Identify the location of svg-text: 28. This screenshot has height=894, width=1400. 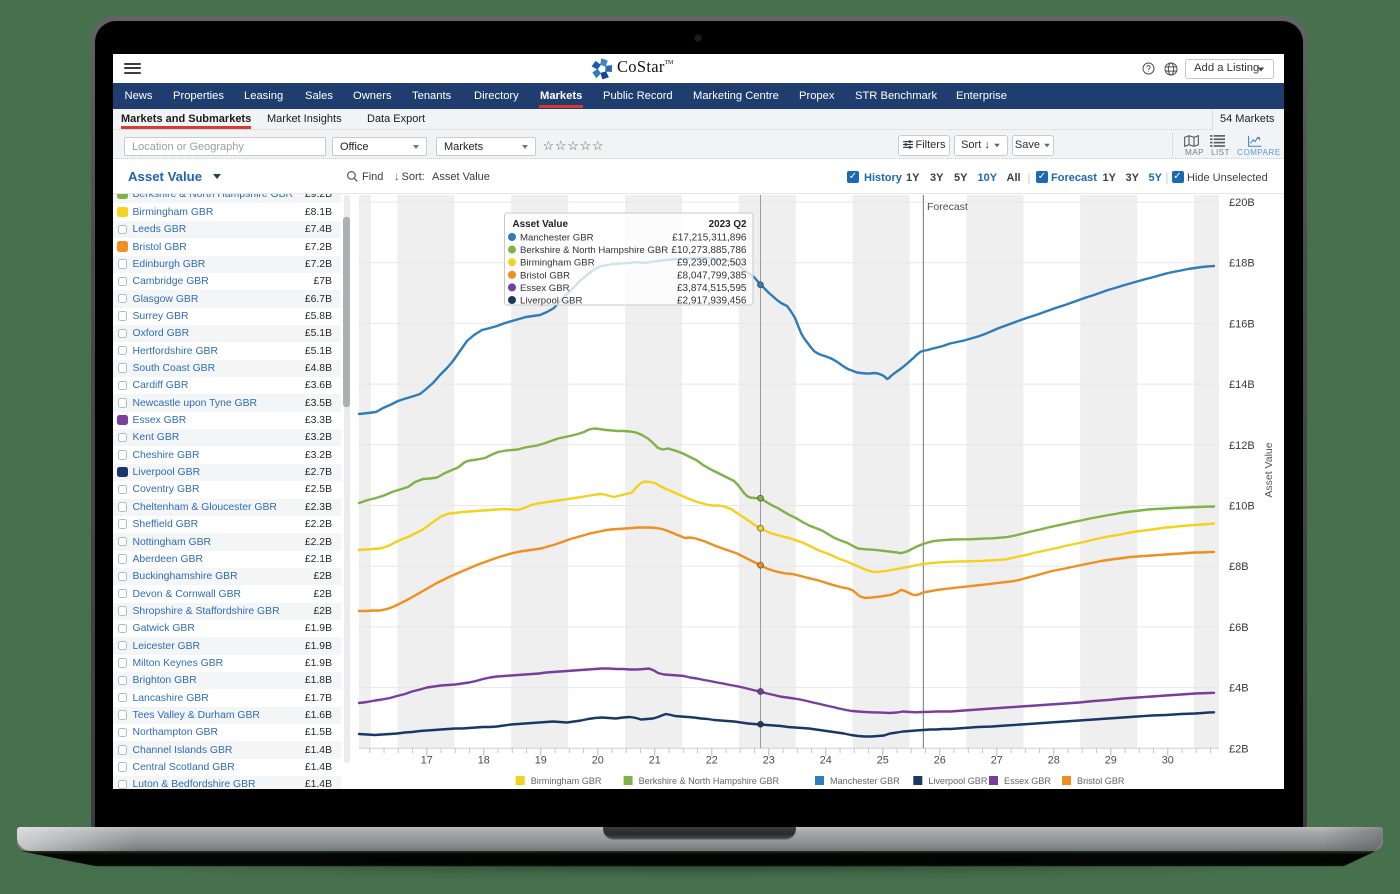
(1054, 761).